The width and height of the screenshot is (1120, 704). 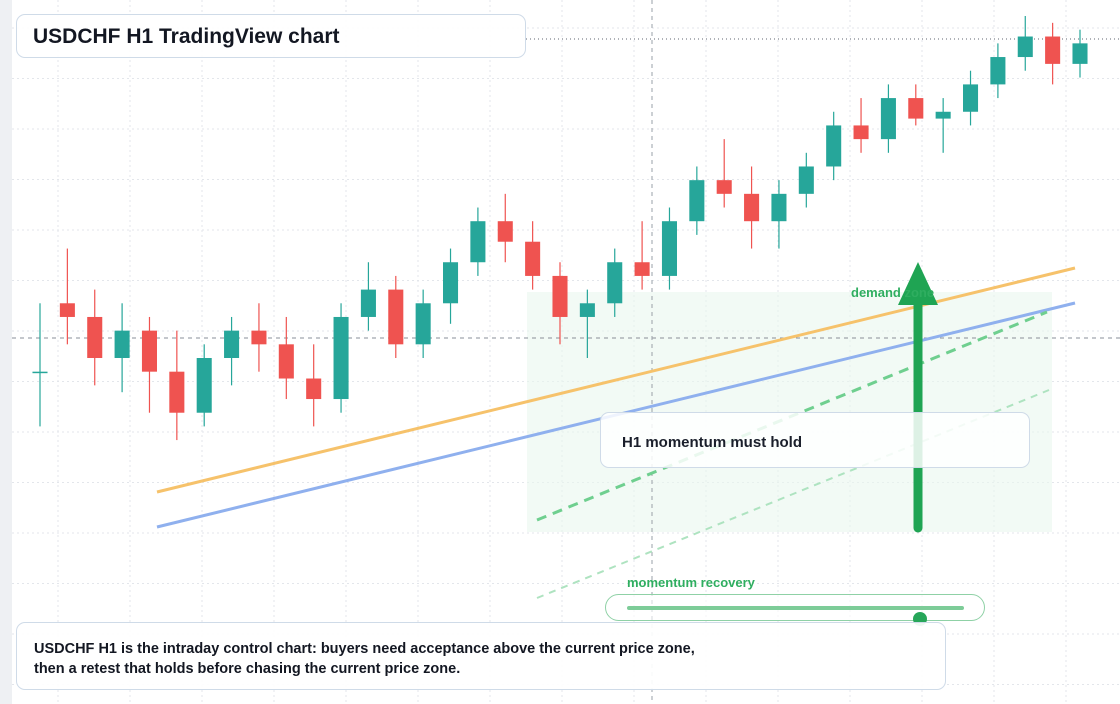 I want to click on chart-title: USDCHF H1 TradingView chart, so click(x=186, y=36).